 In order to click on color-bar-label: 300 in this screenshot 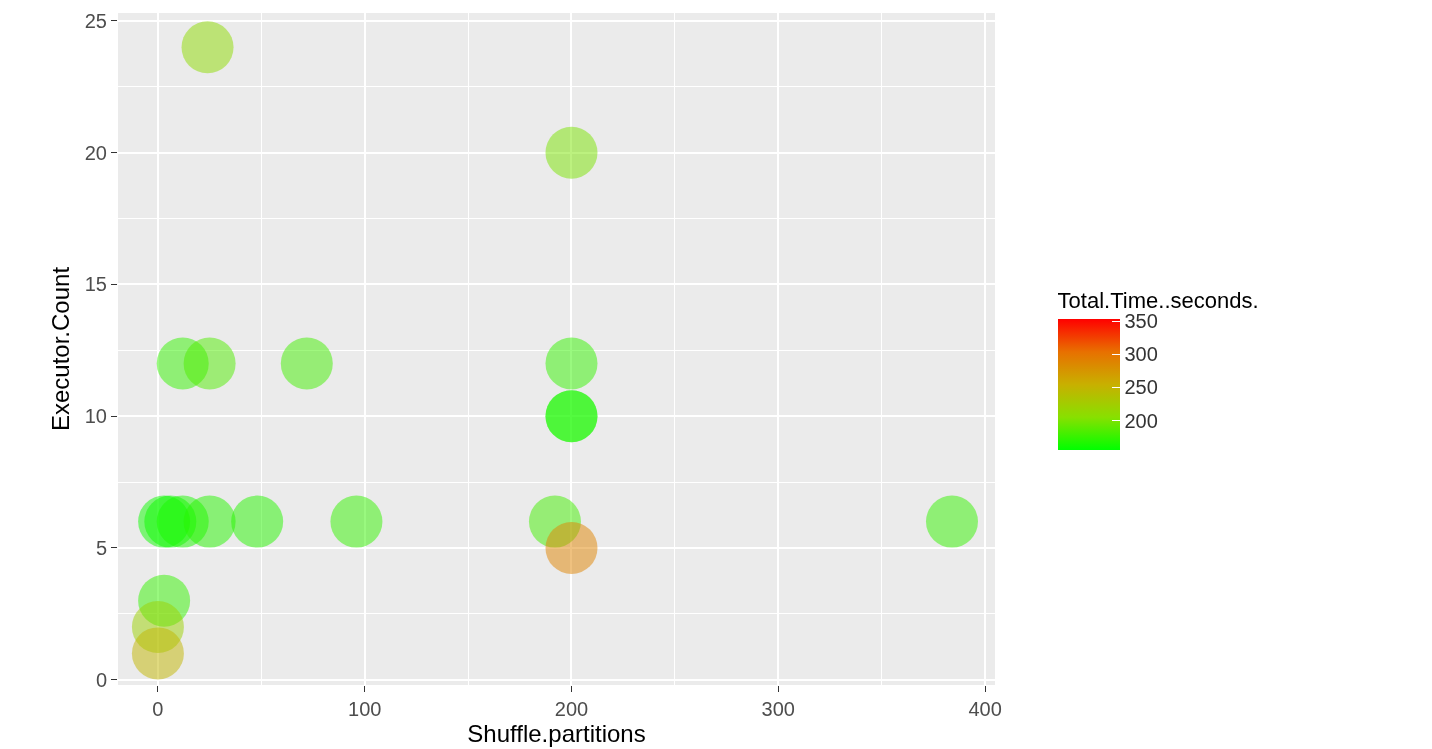, I will do `click(1141, 354)`.